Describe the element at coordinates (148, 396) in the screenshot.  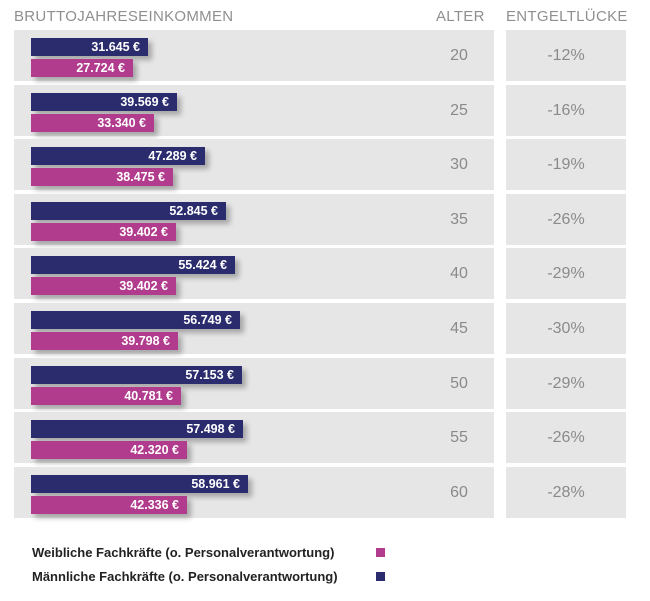
I see `data-label-female: 40.781 €` at that location.